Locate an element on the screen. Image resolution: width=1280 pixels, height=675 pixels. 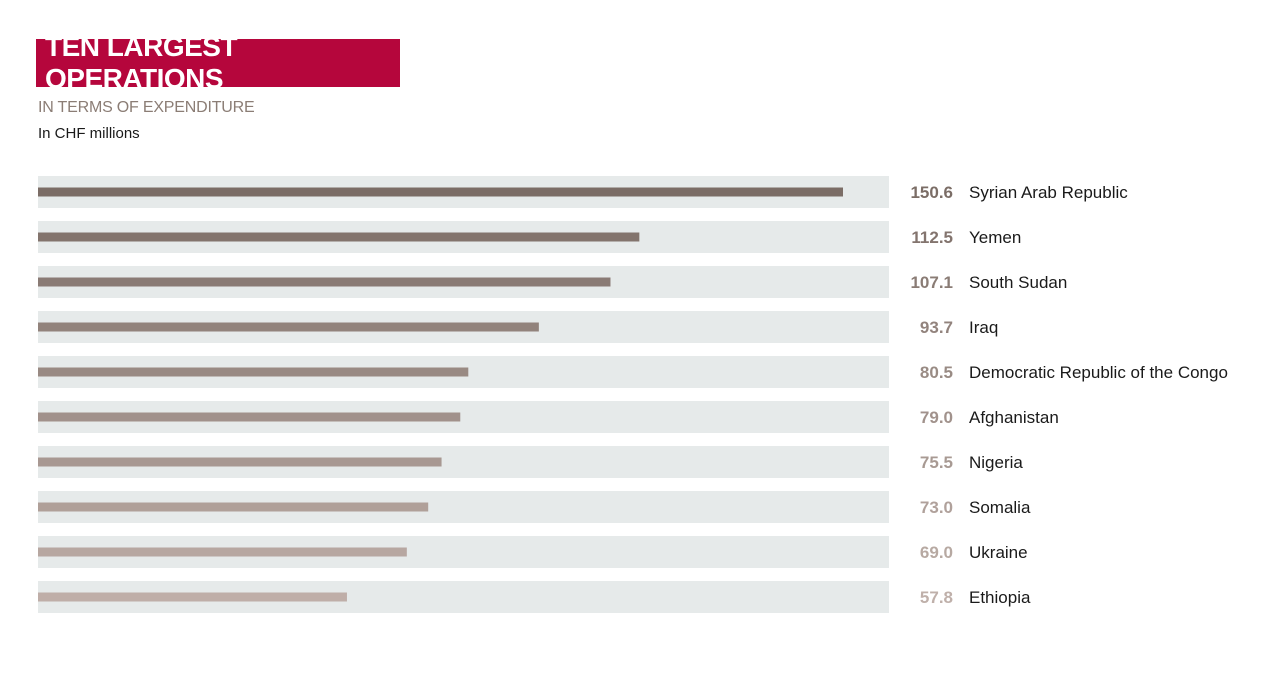
bar-value-label: 93.7 is located at coordinates (936, 327).